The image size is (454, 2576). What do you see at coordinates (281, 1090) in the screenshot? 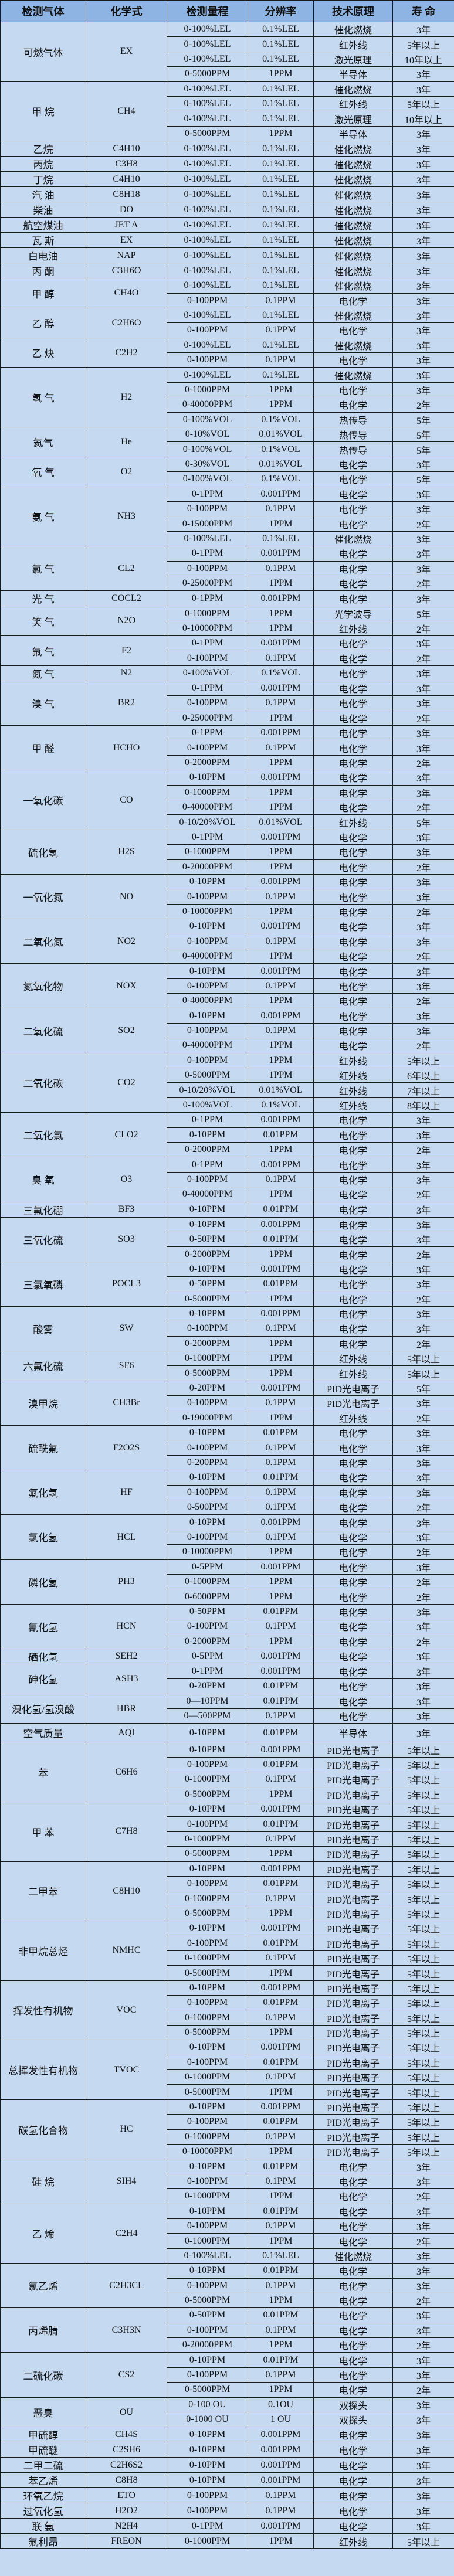
I see `resolution-cell: 0.01%VOL` at bounding box center [281, 1090].